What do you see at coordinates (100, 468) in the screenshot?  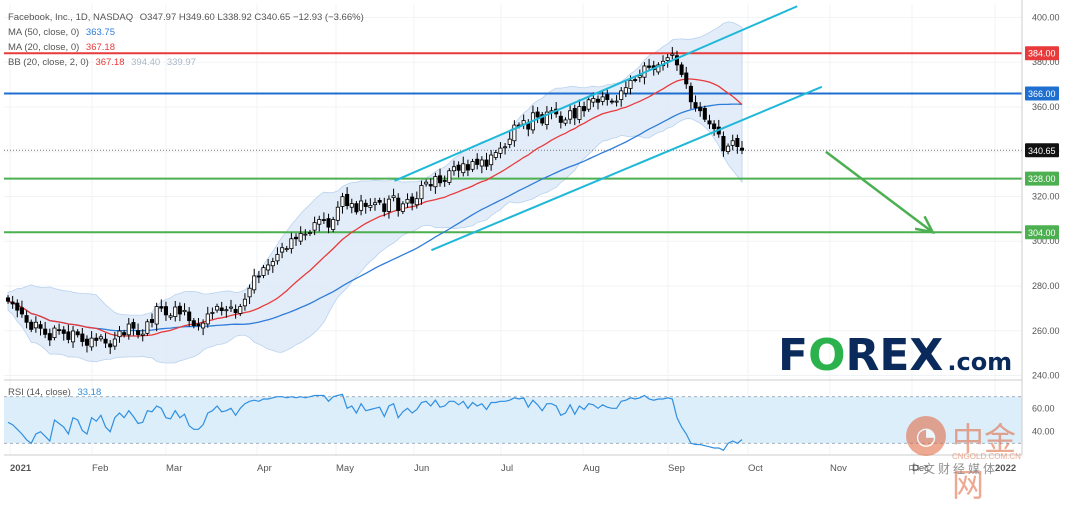 I see `time-tick-label: Feb` at bounding box center [100, 468].